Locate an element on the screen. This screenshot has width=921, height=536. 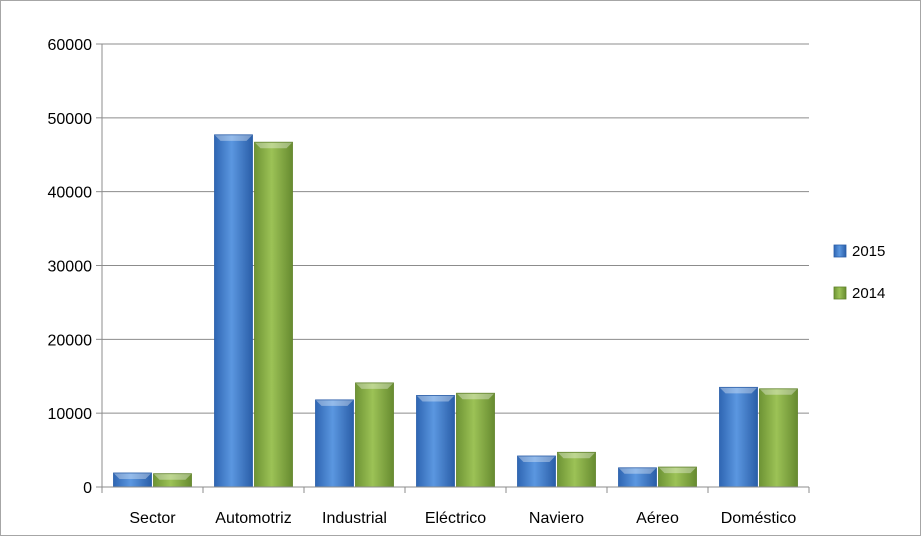
bar-2015-doméstico is located at coordinates (738, 437).